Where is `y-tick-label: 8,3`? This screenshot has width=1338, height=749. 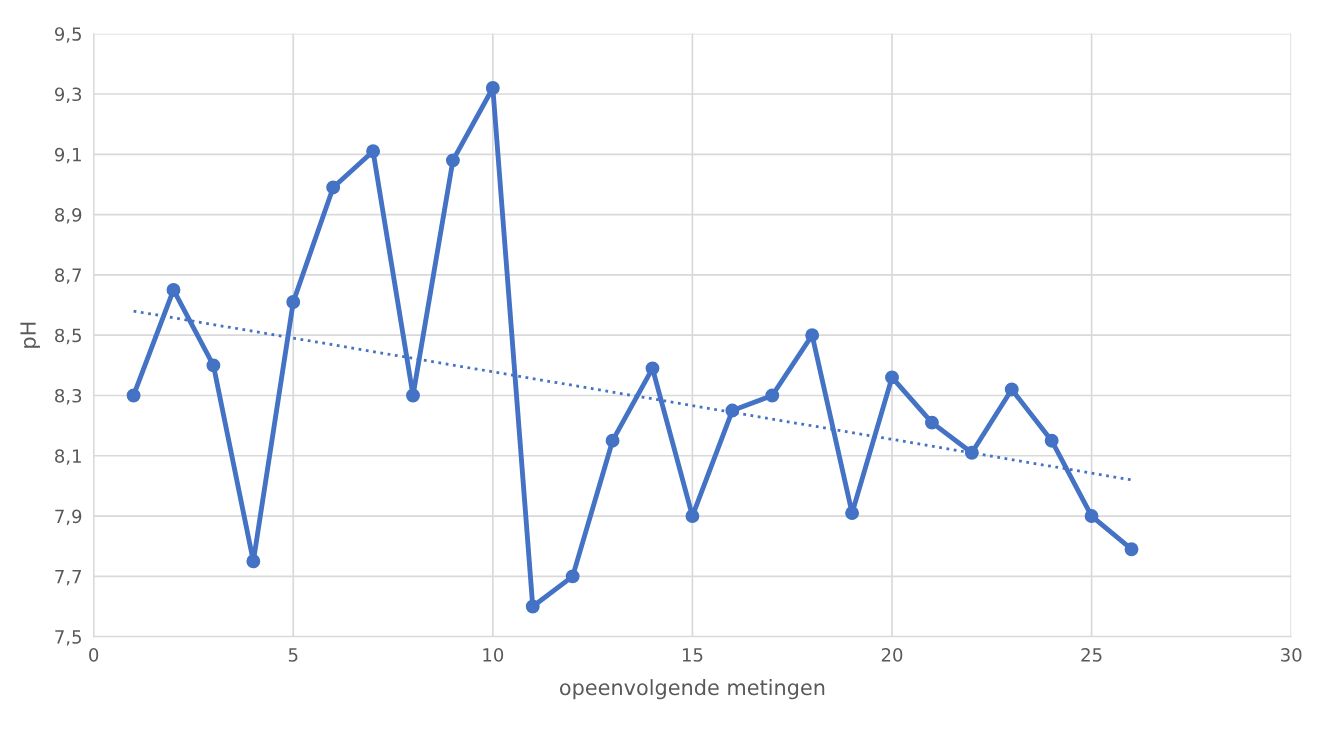 y-tick-label: 8,3 is located at coordinates (68, 396).